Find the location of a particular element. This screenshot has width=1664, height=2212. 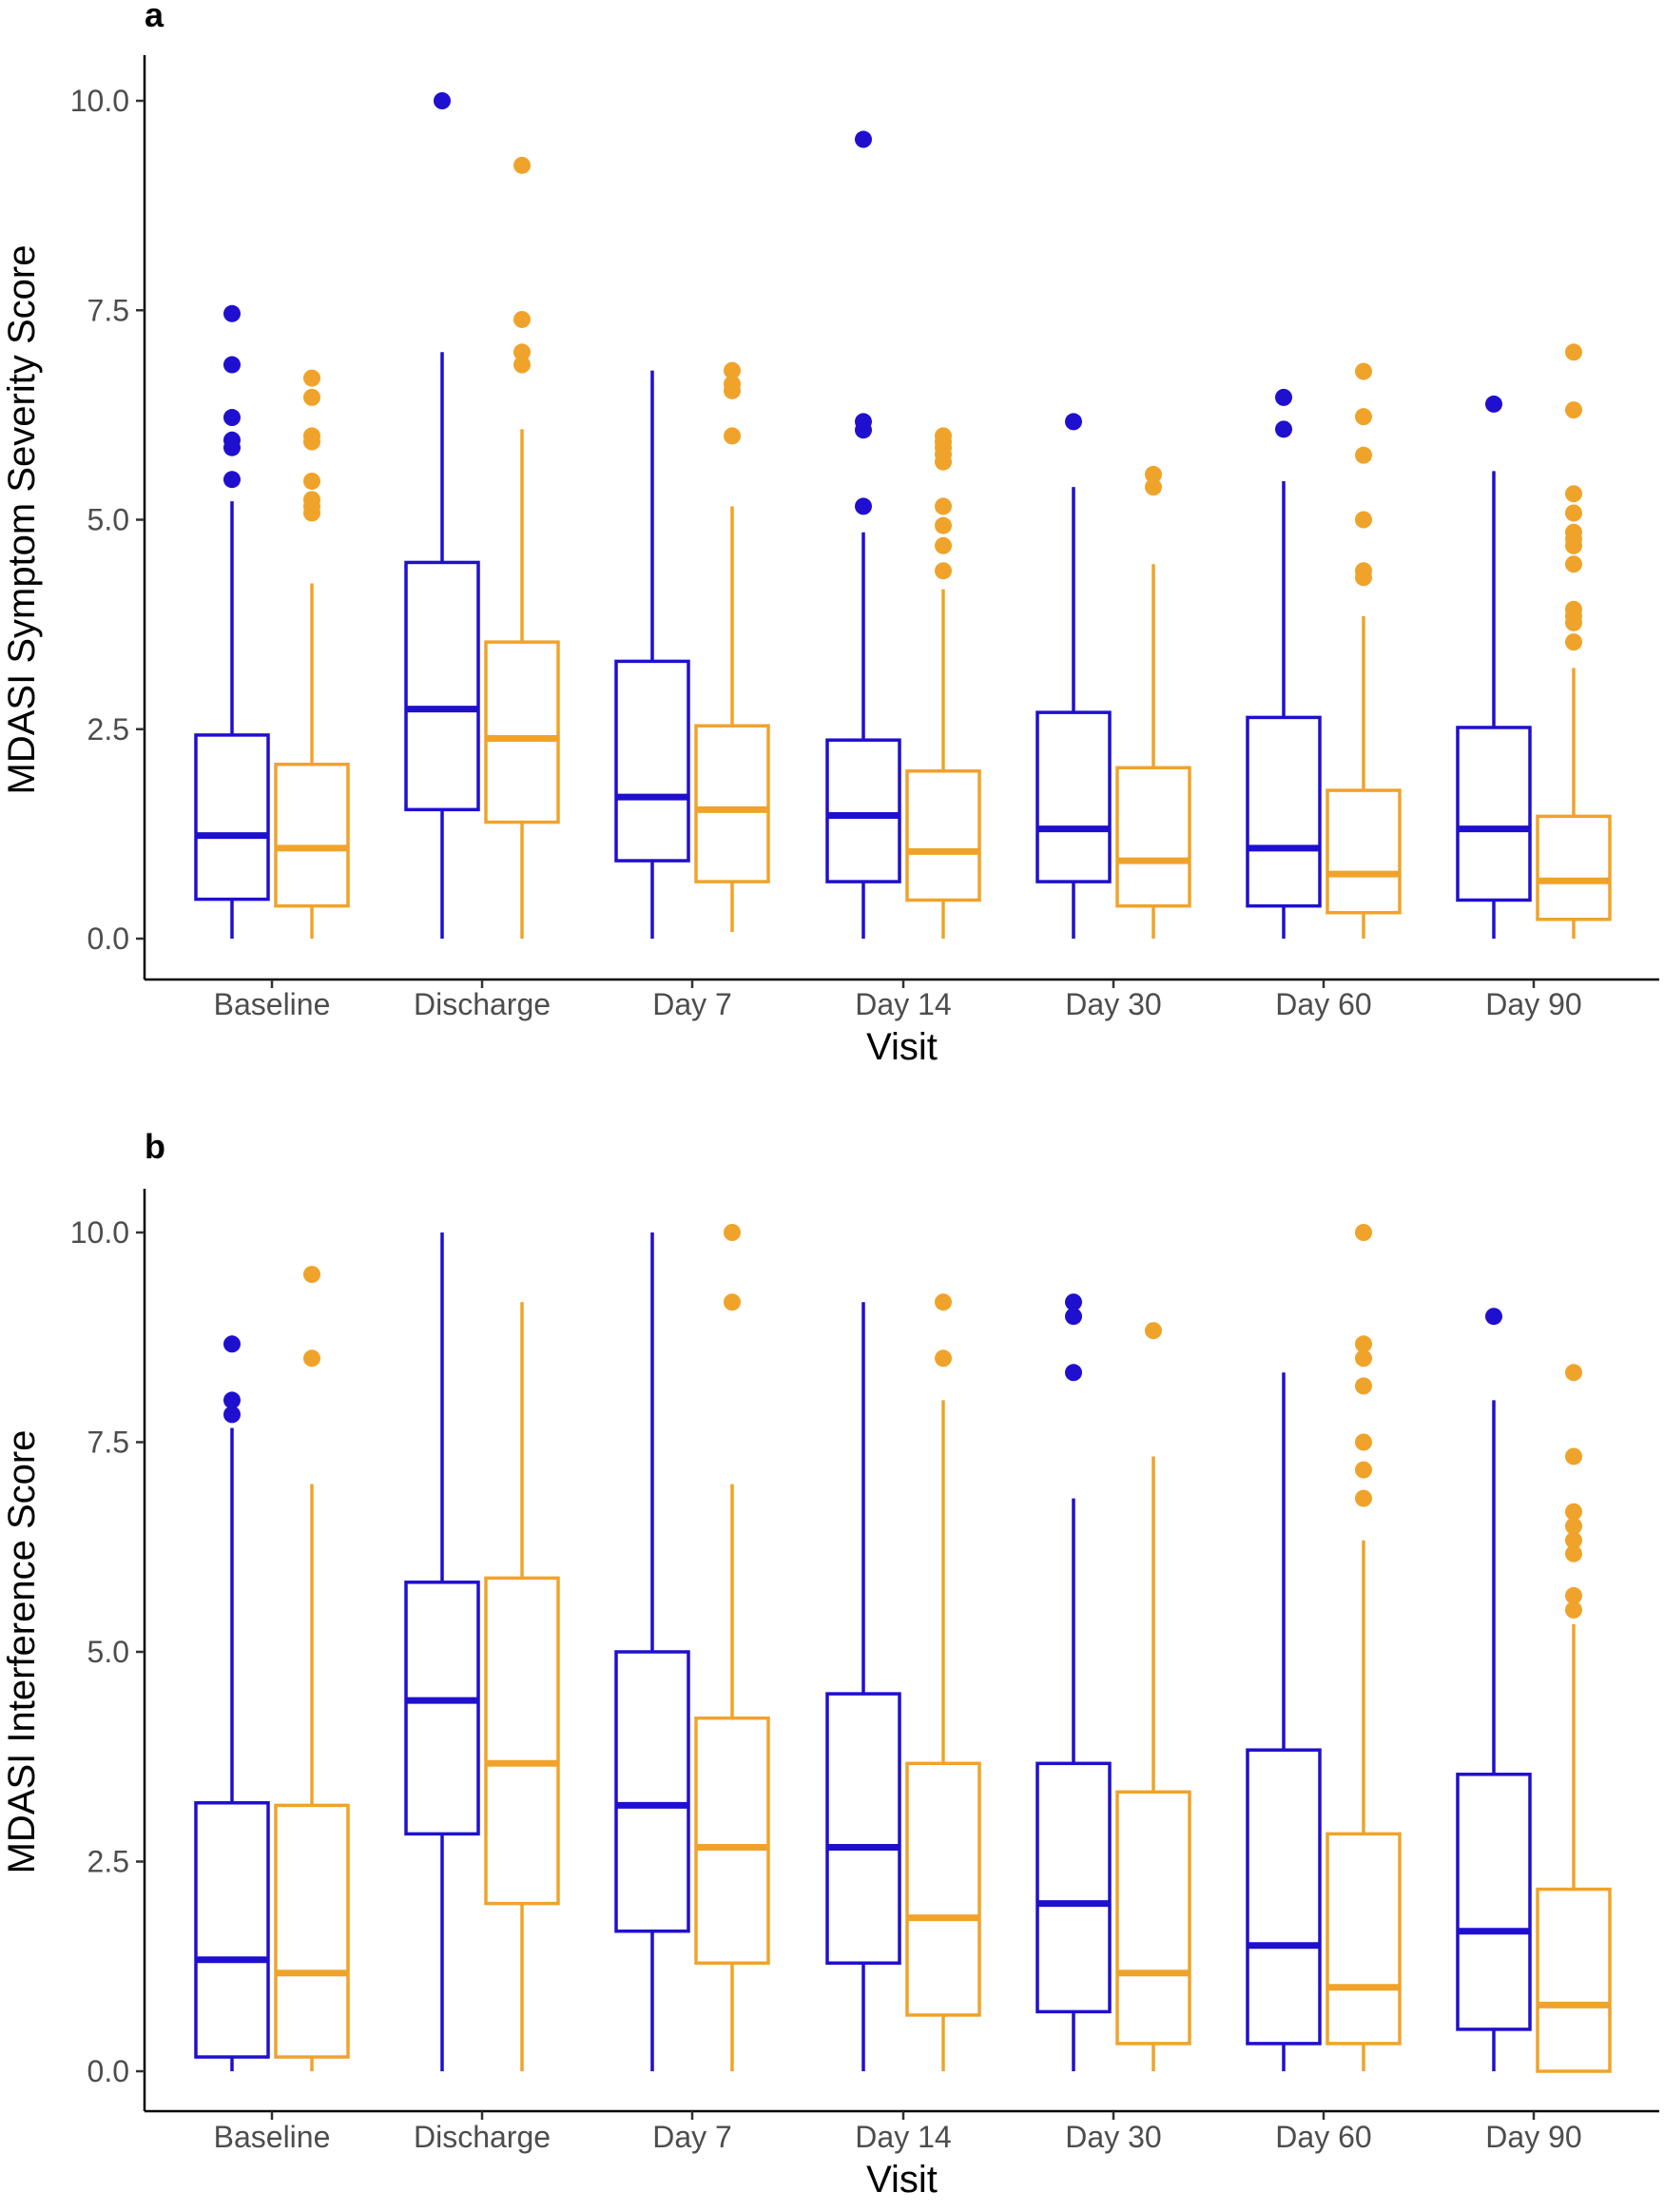

box-group2-discharge is located at coordinates (522, 547).